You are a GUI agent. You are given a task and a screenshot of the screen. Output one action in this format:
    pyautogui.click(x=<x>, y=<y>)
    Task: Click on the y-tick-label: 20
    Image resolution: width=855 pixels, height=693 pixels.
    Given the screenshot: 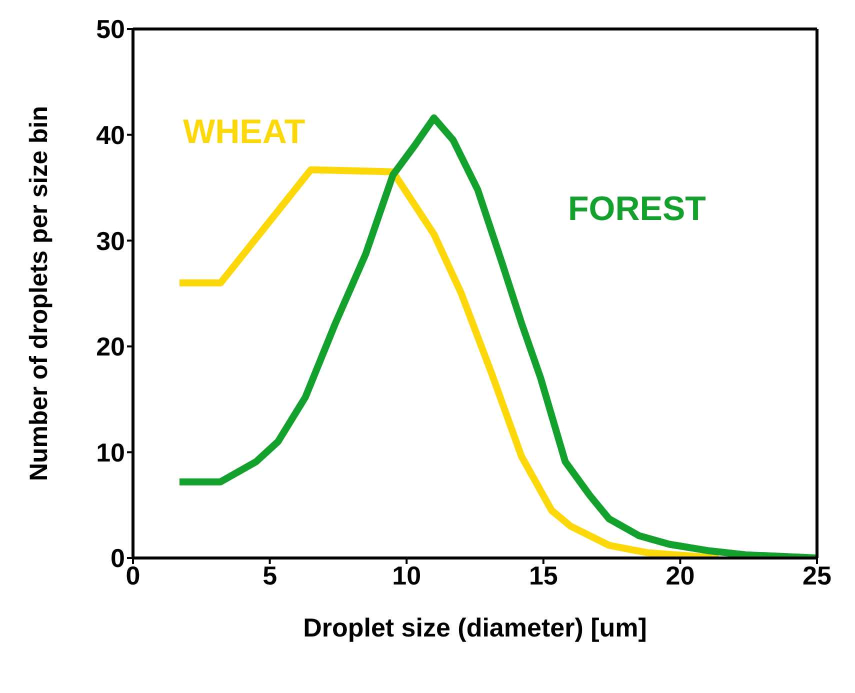 What is the action you would take?
    pyautogui.click(x=110, y=347)
    